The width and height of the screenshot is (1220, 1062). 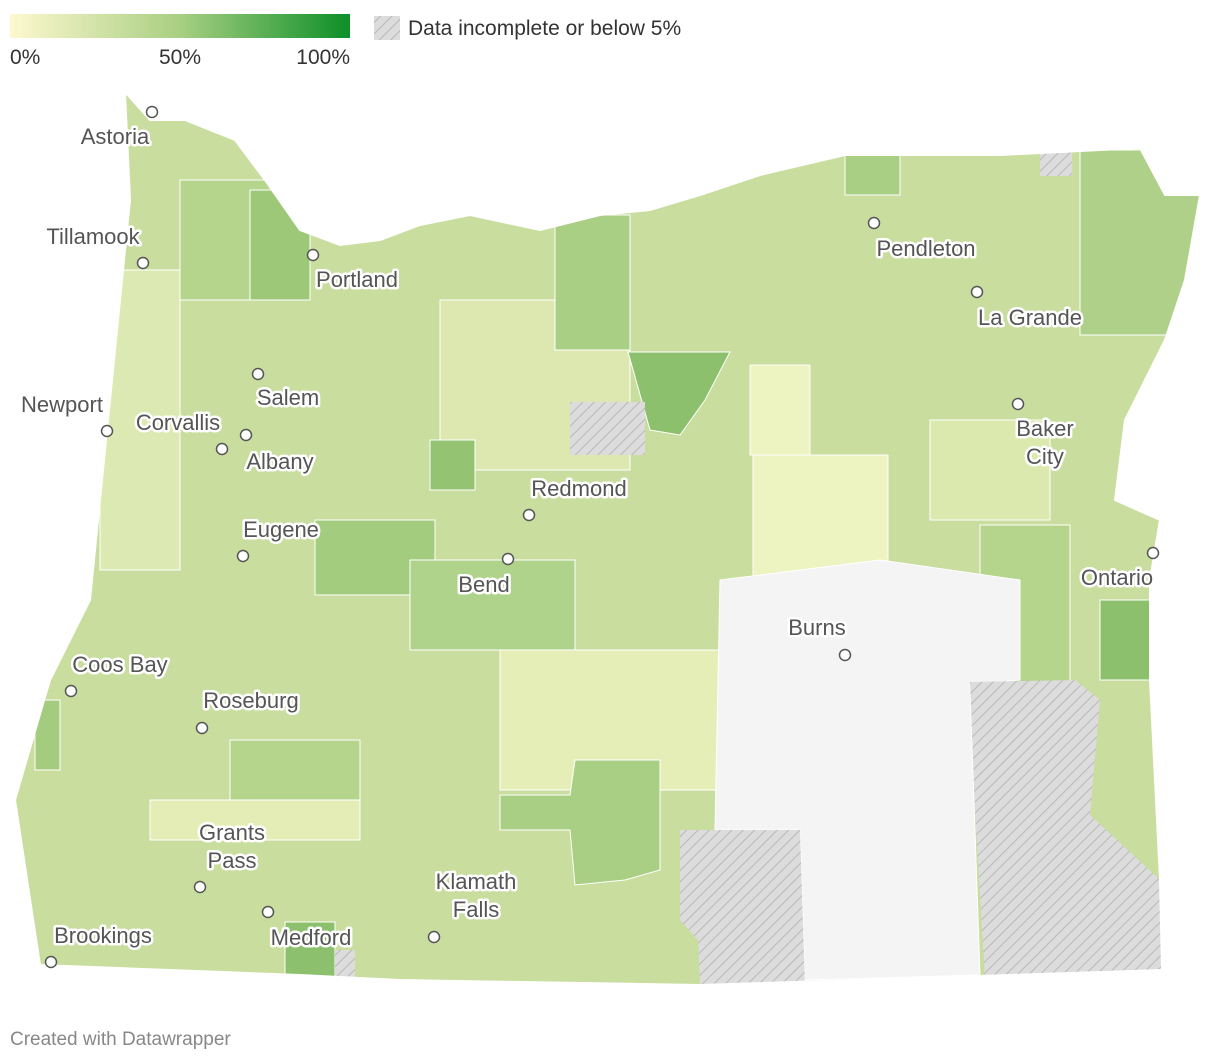 I want to click on city-label: Portland, so click(x=357, y=279).